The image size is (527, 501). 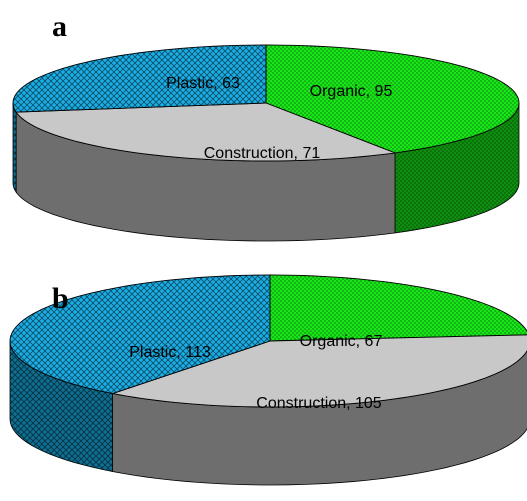 What do you see at coordinates (457, 168) in the screenshot?
I see `slice-side-pattern-organic` at bounding box center [457, 168].